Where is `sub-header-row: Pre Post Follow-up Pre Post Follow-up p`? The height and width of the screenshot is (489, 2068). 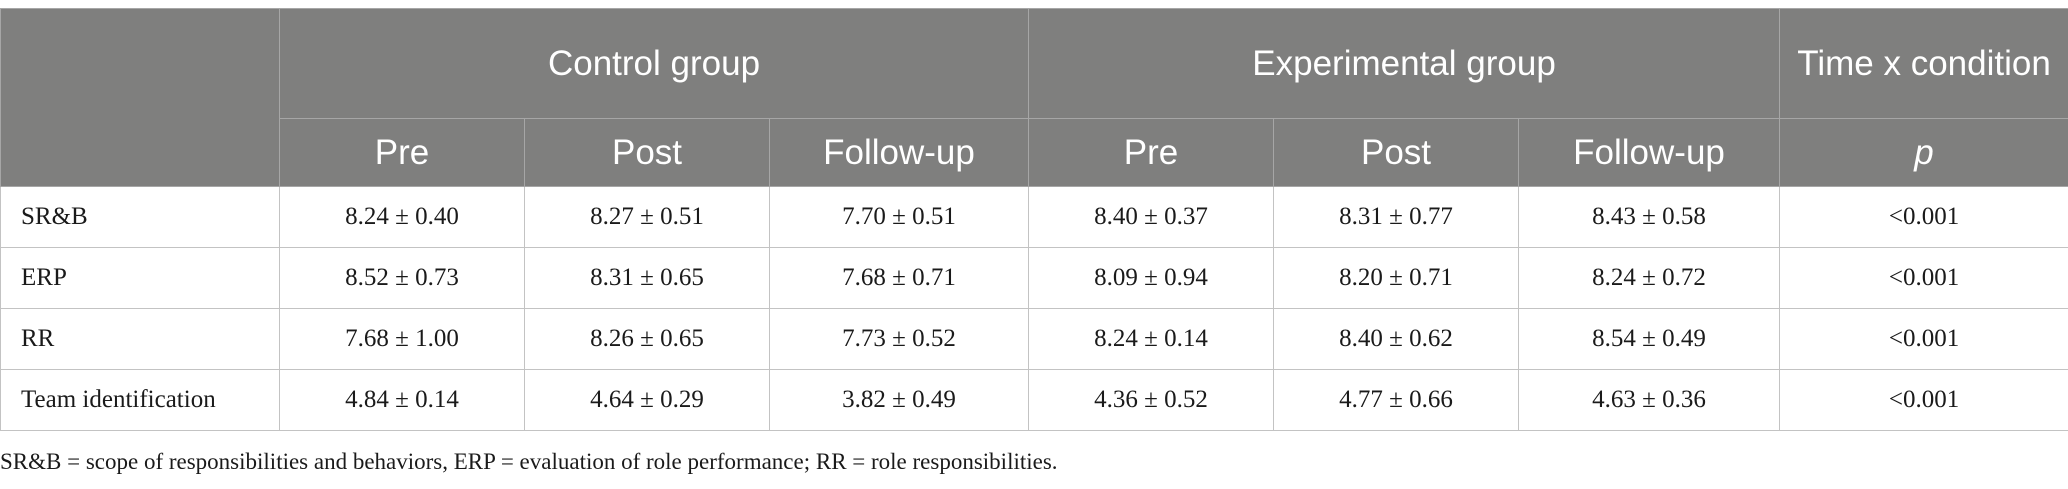 sub-header-row: Pre Post Follow-up Pre Post Follow-up p is located at coordinates (1034, 152).